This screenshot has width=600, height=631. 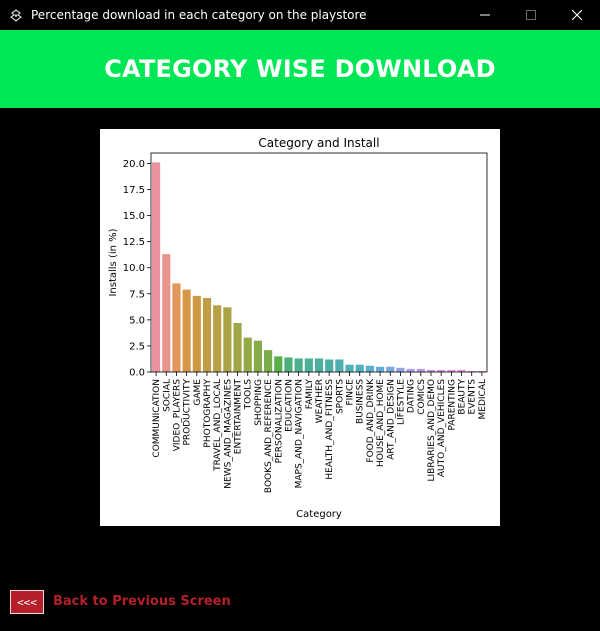 What do you see at coordinates (463, 397) in the screenshot?
I see `x-tick-label: BEAUTY` at bounding box center [463, 397].